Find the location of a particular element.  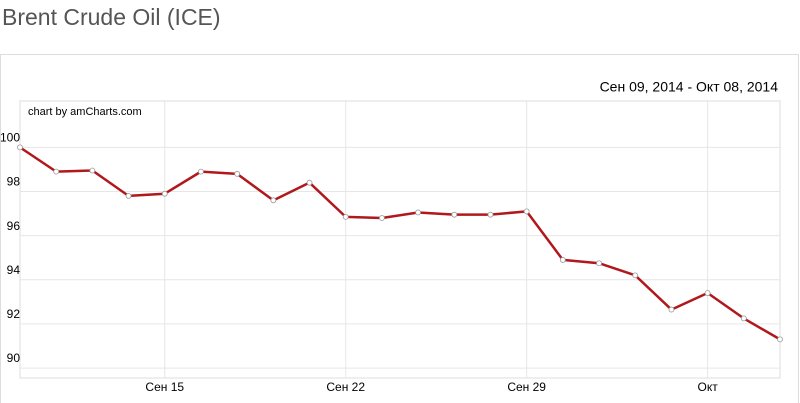

x-tick-label: Окт is located at coordinates (708, 387).